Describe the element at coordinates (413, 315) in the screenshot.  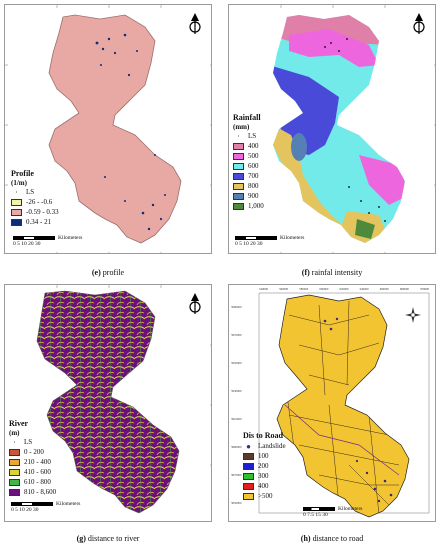
I see `compass-rose-icon` at that location.